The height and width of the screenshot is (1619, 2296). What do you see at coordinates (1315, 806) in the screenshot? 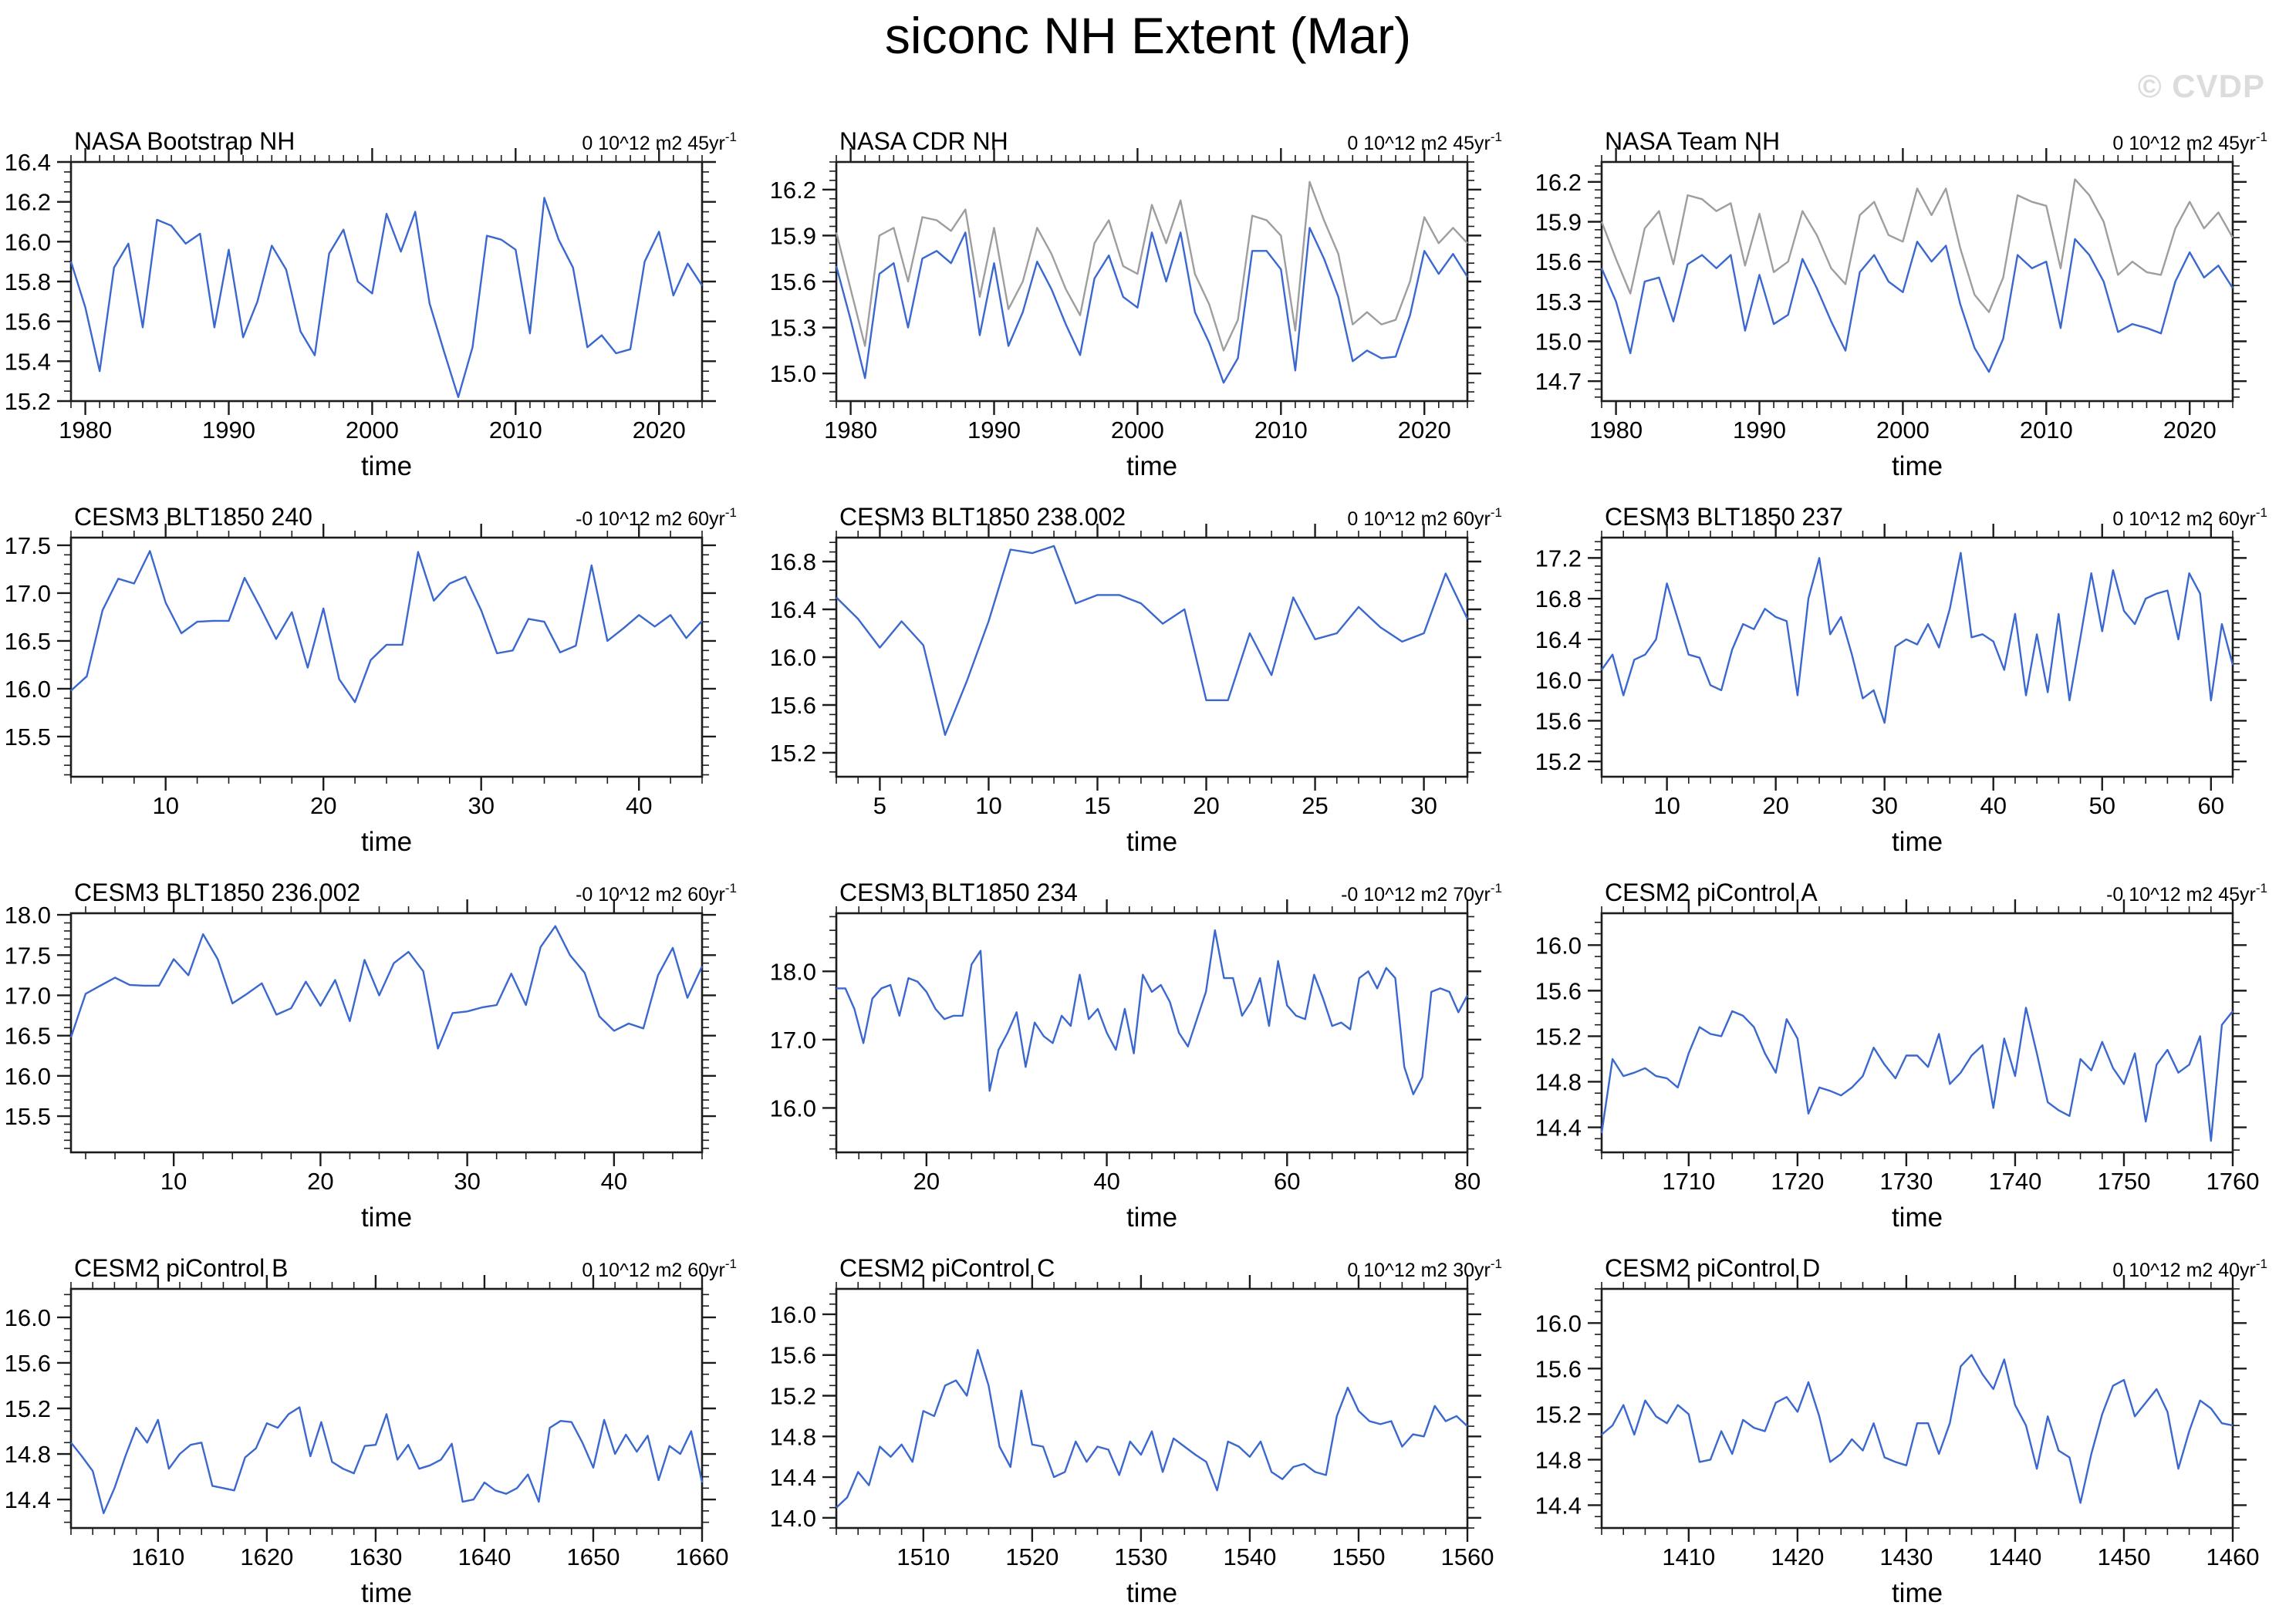
I see `x-tick-label: 25` at bounding box center [1315, 806].